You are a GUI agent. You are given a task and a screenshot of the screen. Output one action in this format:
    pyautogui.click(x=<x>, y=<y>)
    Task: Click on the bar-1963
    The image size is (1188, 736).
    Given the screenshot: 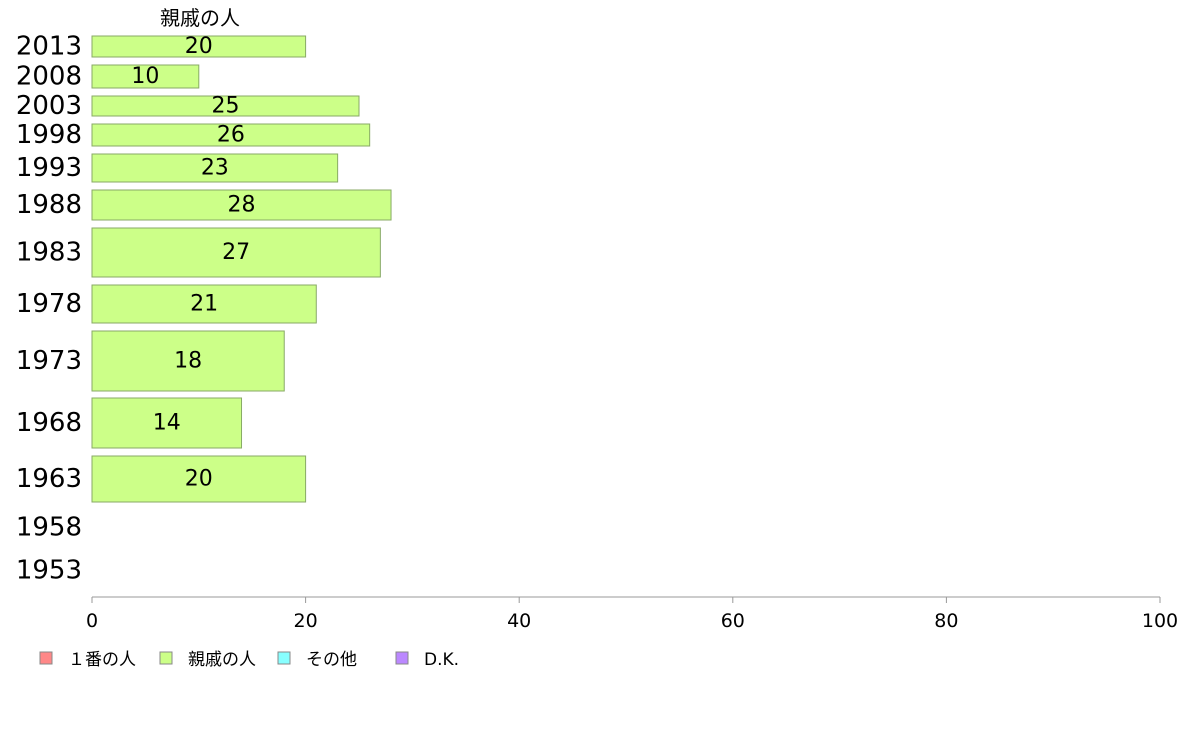 What is the action you would take?
    pyautogui.click(x=199, y=479)
    